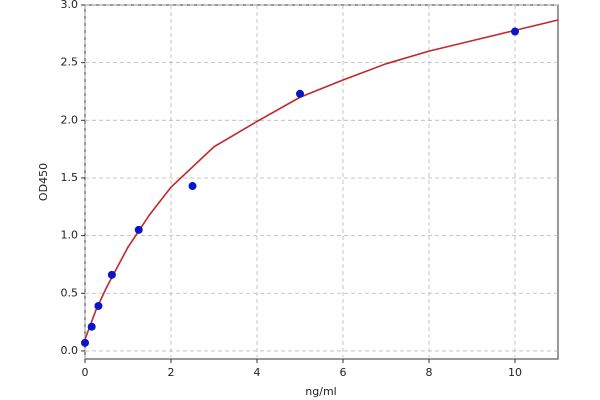  Describe the element at coordinates (70, 350) in the screenshot. I see `y-tick-label: 0.0` at that location.